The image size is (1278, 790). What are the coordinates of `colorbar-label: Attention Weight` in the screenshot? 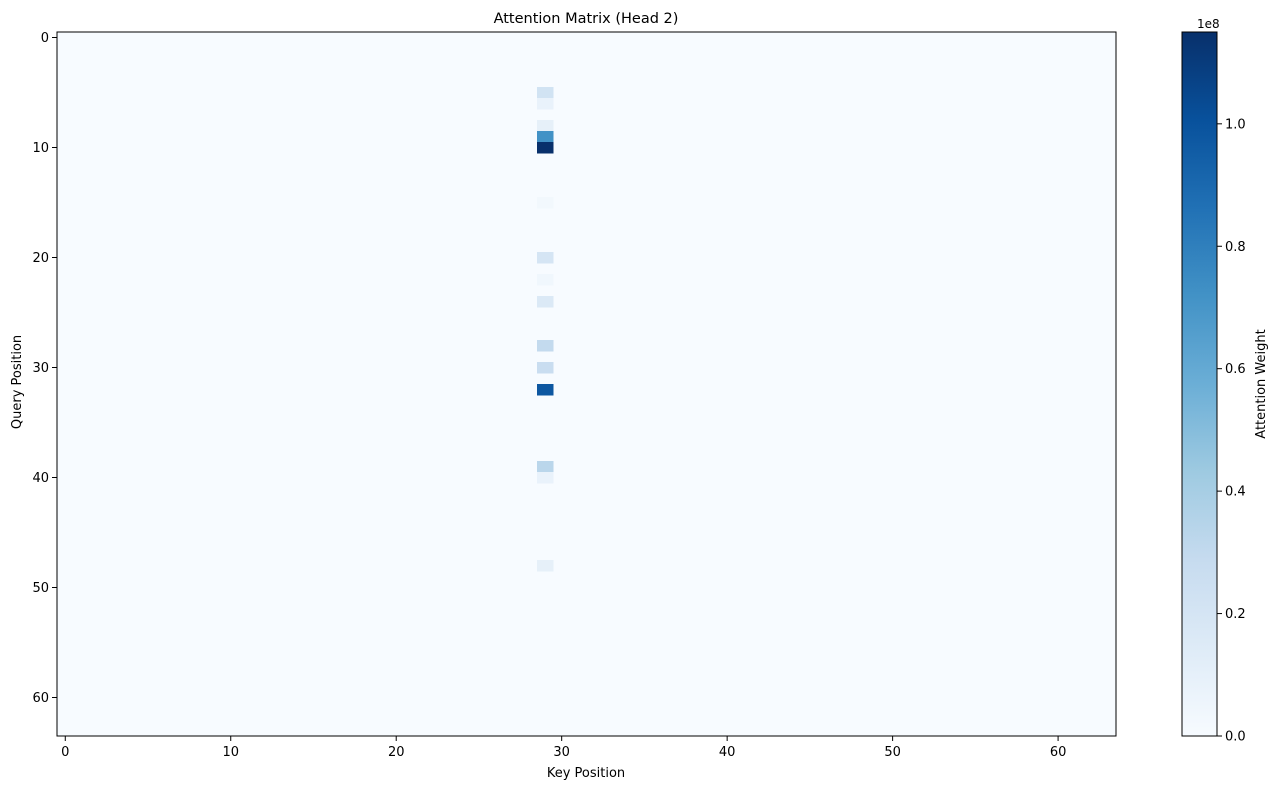 It's located at (1261, 383).